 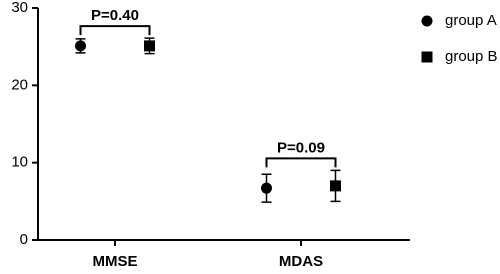 I want to click on y-tick-label: 20, so click(x=19, y=84).